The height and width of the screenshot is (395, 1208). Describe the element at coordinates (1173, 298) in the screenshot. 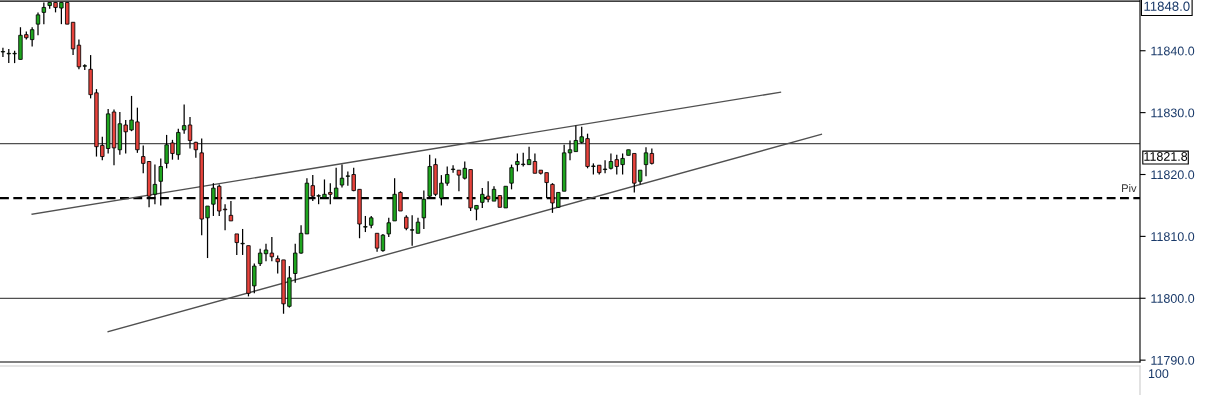

I see `y-tick-label: 11800.0` at that location.